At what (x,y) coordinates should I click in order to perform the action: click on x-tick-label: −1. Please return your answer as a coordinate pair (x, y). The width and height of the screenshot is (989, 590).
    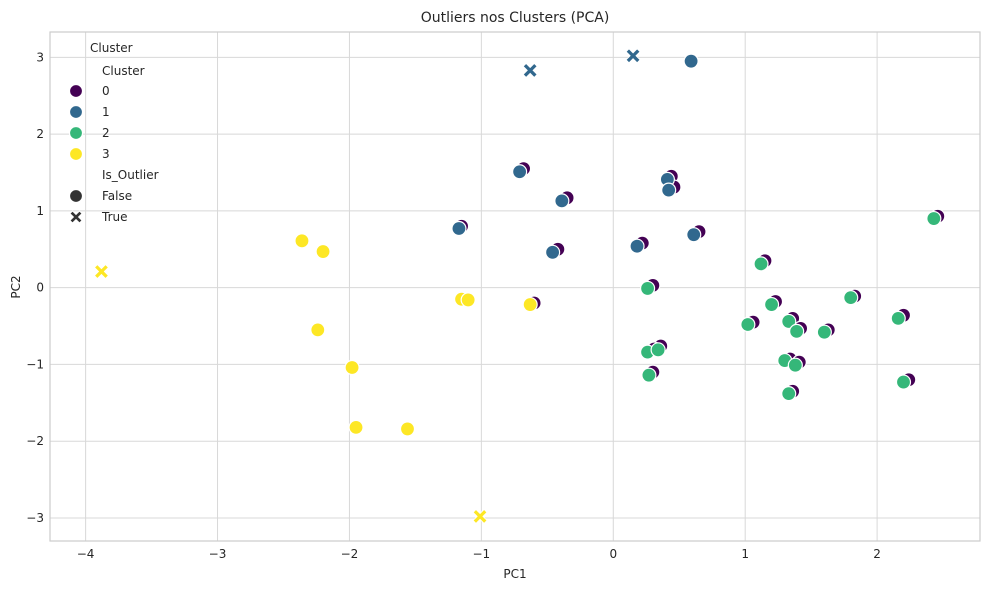
    Looking at the image, I should click on (482, 554).